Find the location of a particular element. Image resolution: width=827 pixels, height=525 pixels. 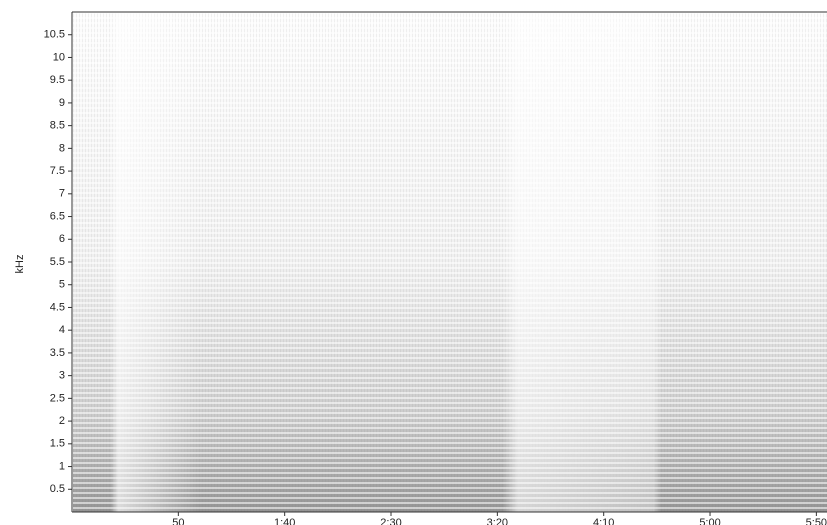

y-tick-label: 0.5 is located at coordinates (57, 489).